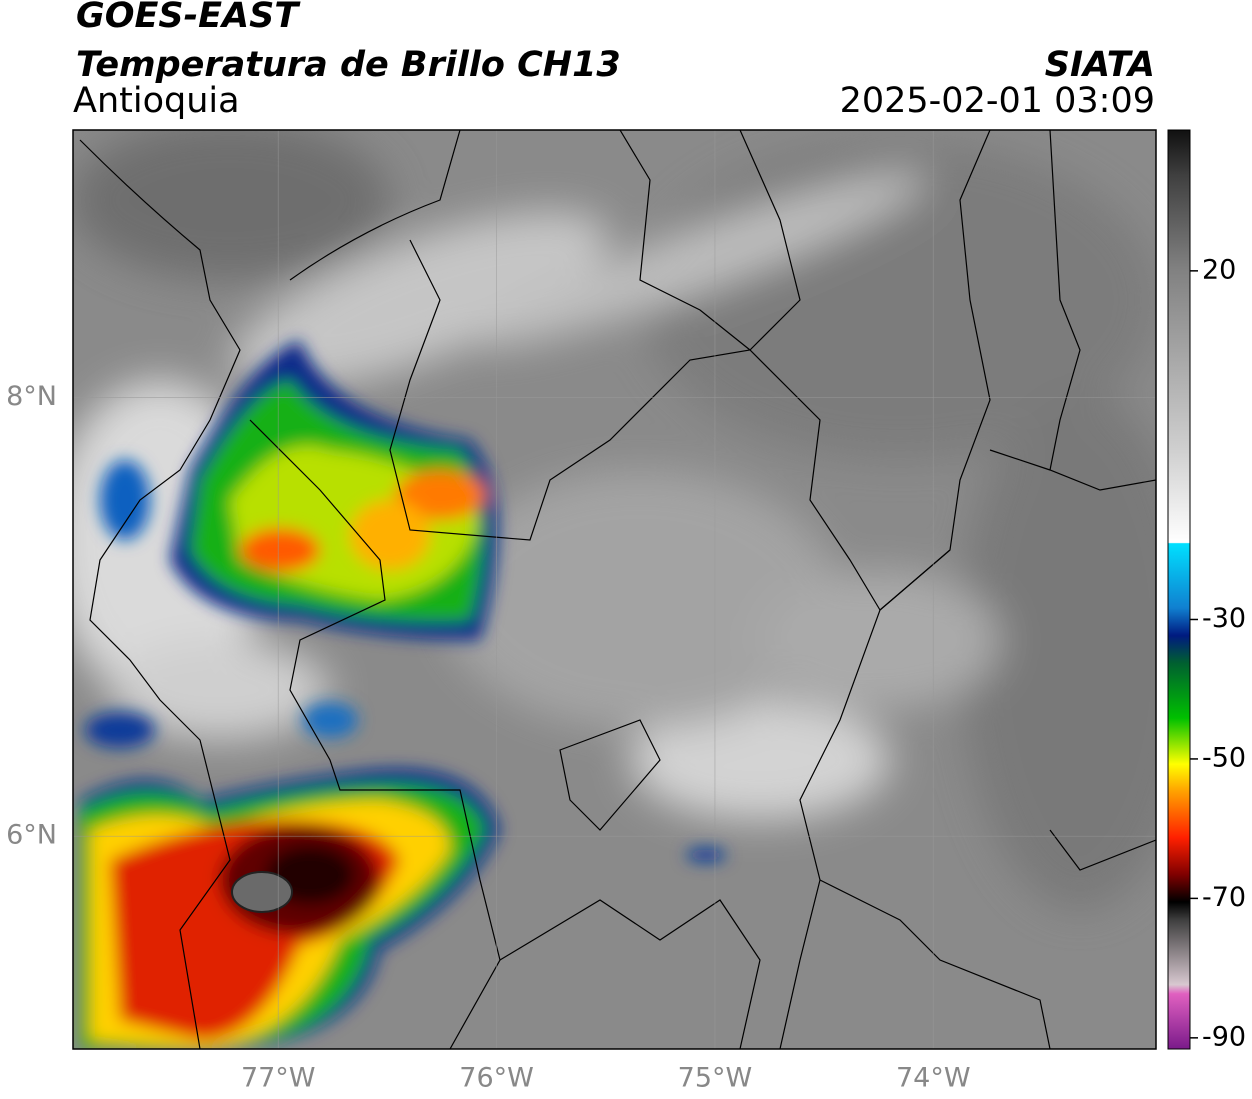 The image size is (1252, 1099). I want to click on y-tick-label: 6°N, so click(31, 835).